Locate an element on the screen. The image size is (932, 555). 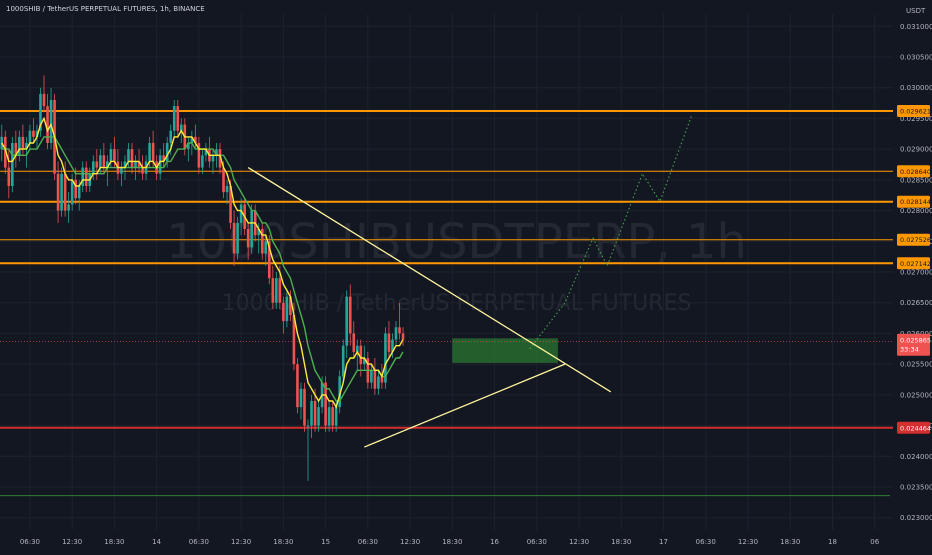
x-tick-label: 17 is located at coordinates (663, 542).